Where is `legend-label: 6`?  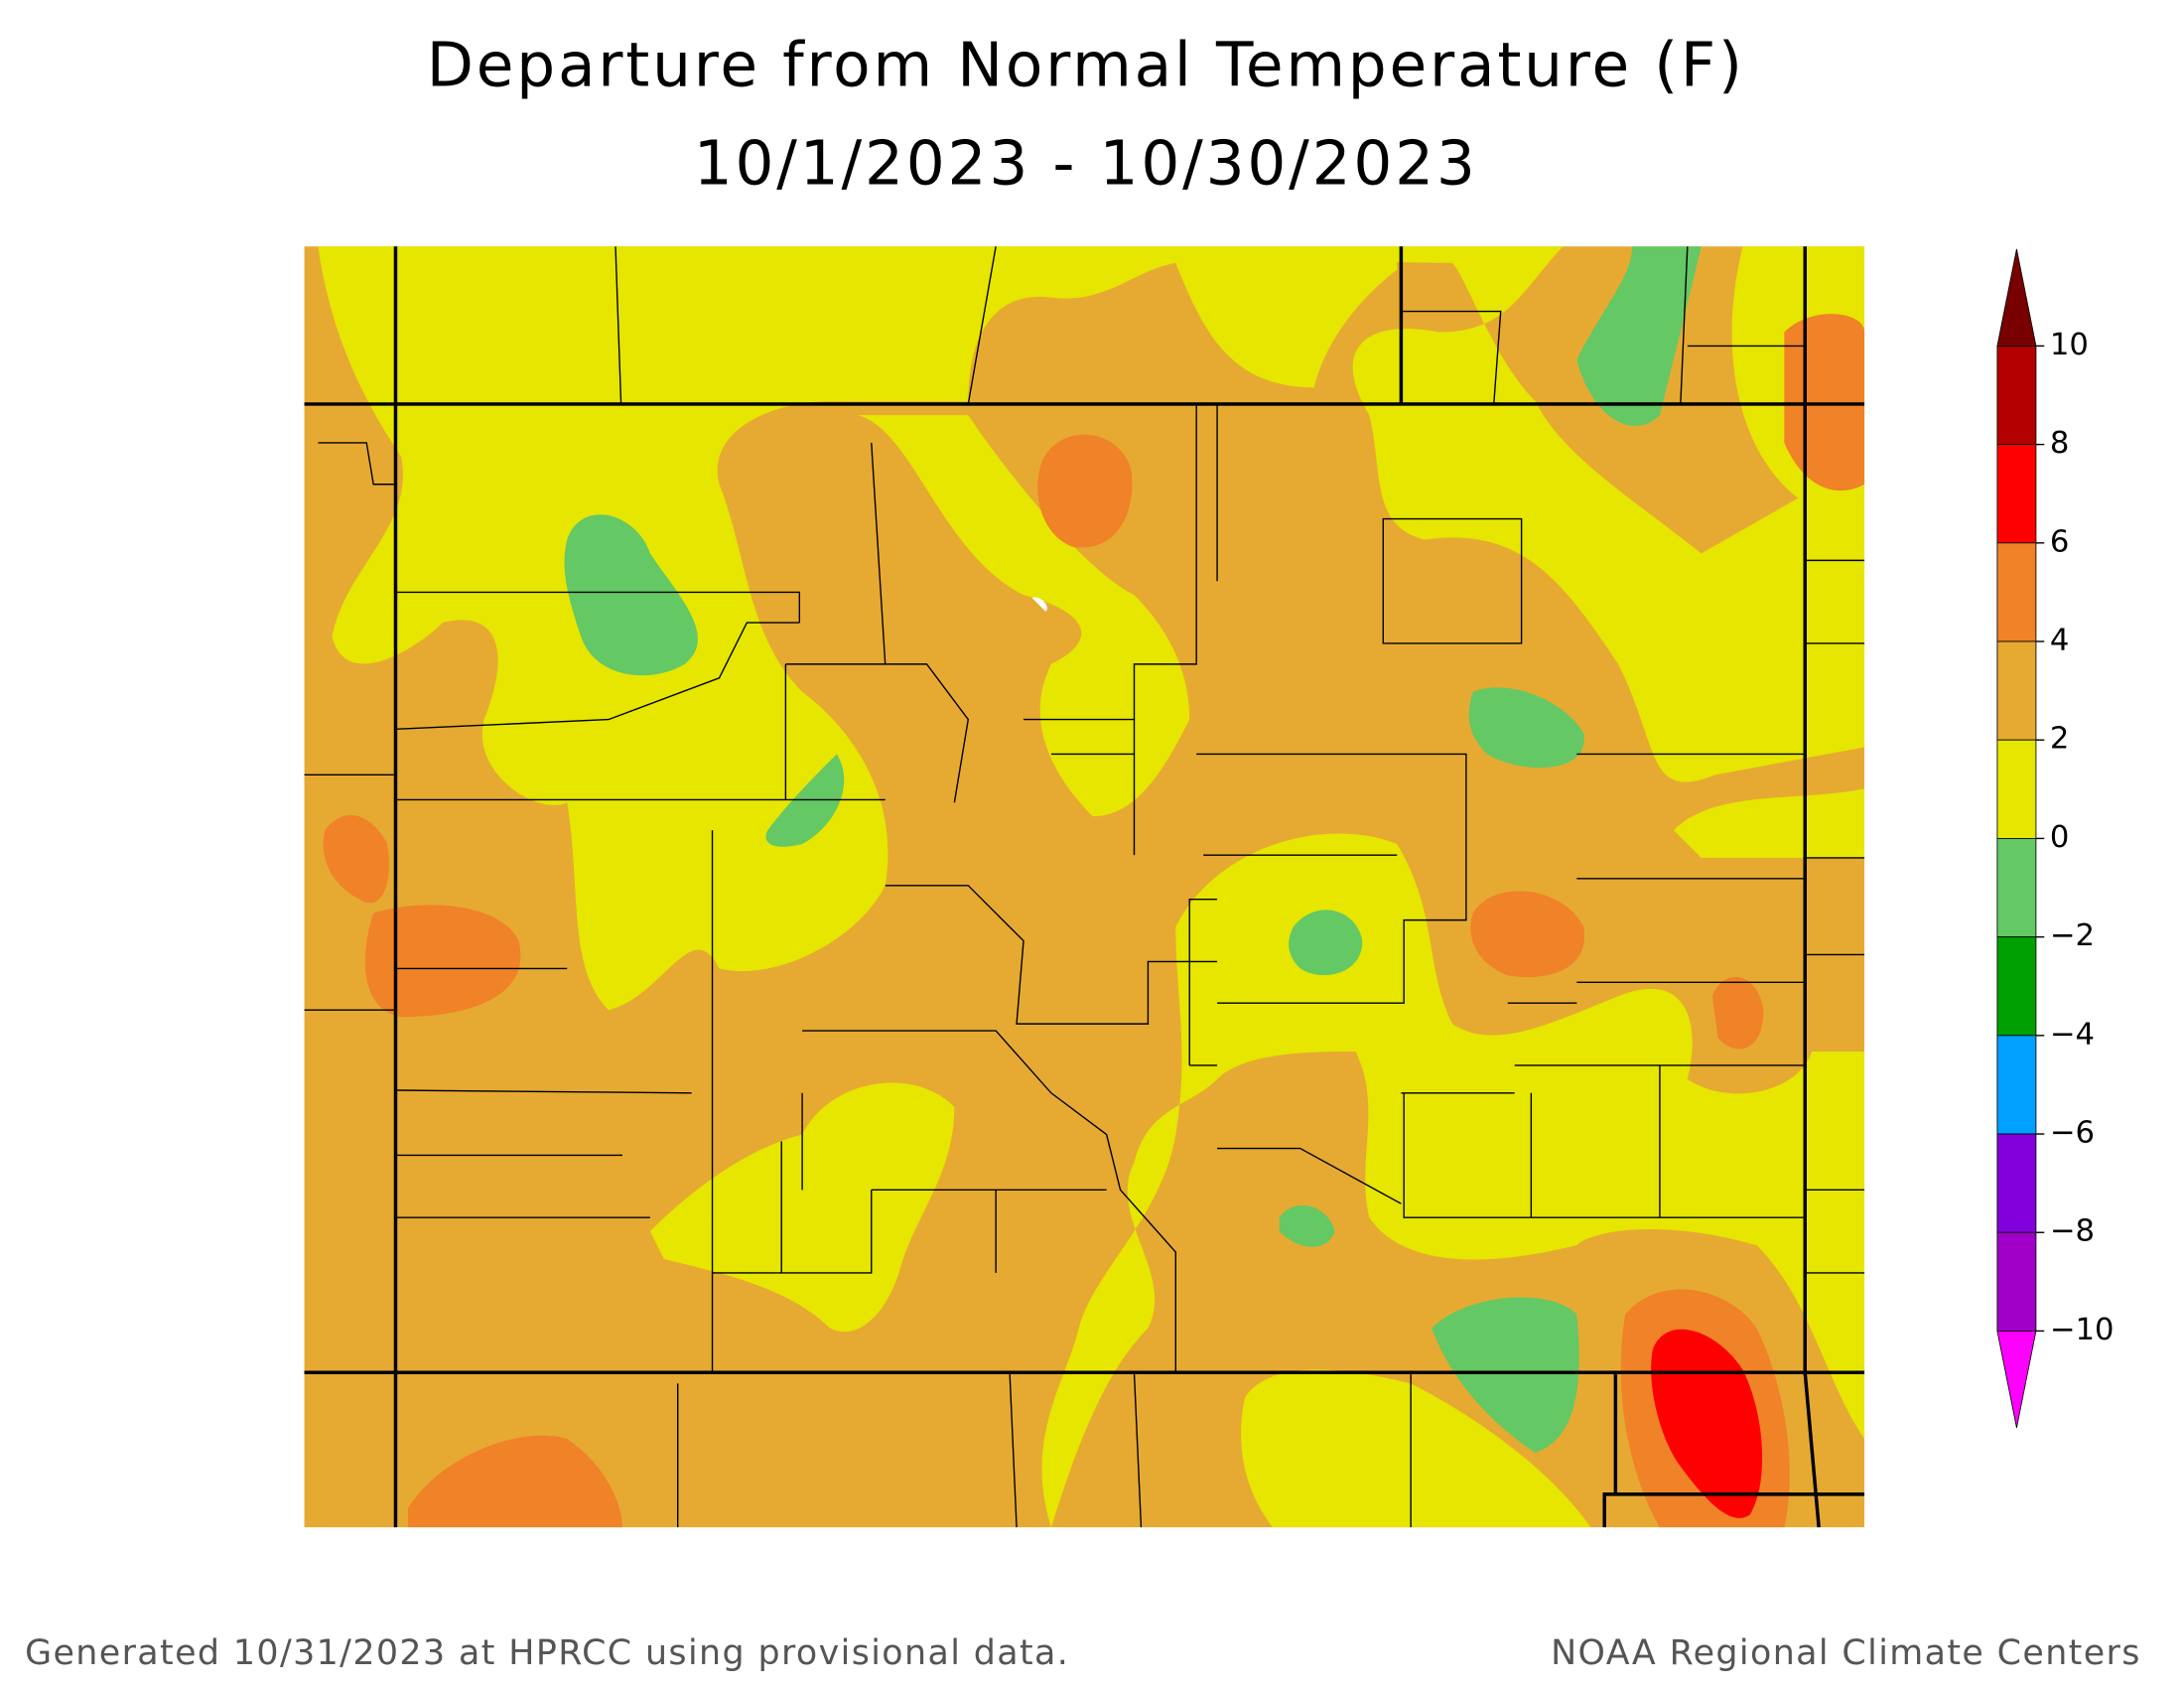 legend-label: 6 is located at coordinates (2060, 541).